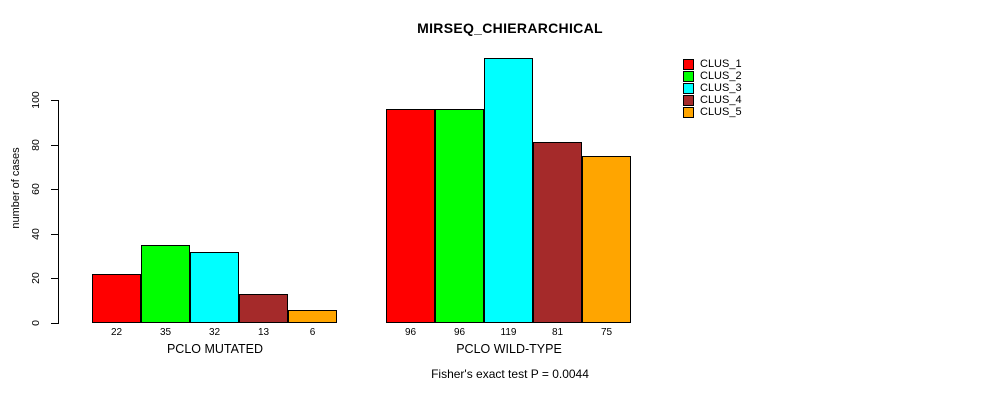  I want to click on bar-clus_3-pclo-mutated, so click(214, 287).